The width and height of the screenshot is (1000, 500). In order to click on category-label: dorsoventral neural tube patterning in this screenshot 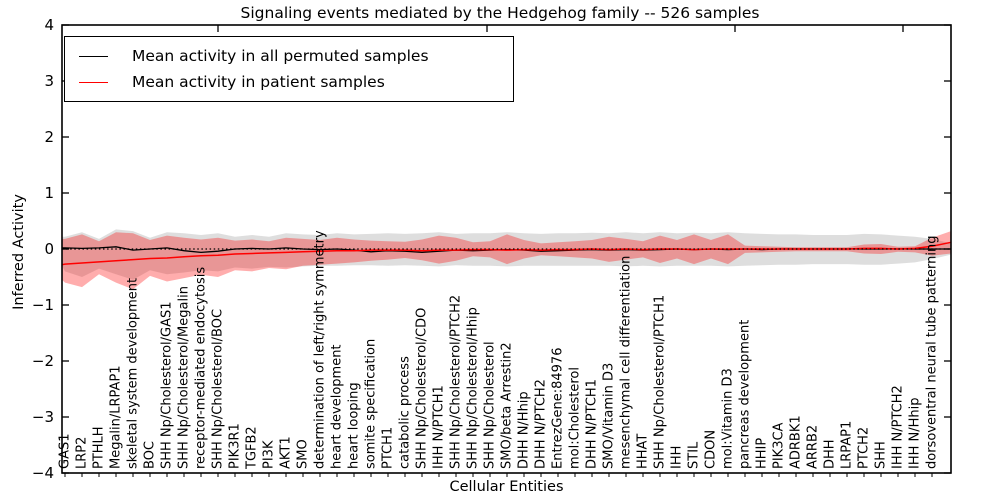, I will do `click(932, 352)`.